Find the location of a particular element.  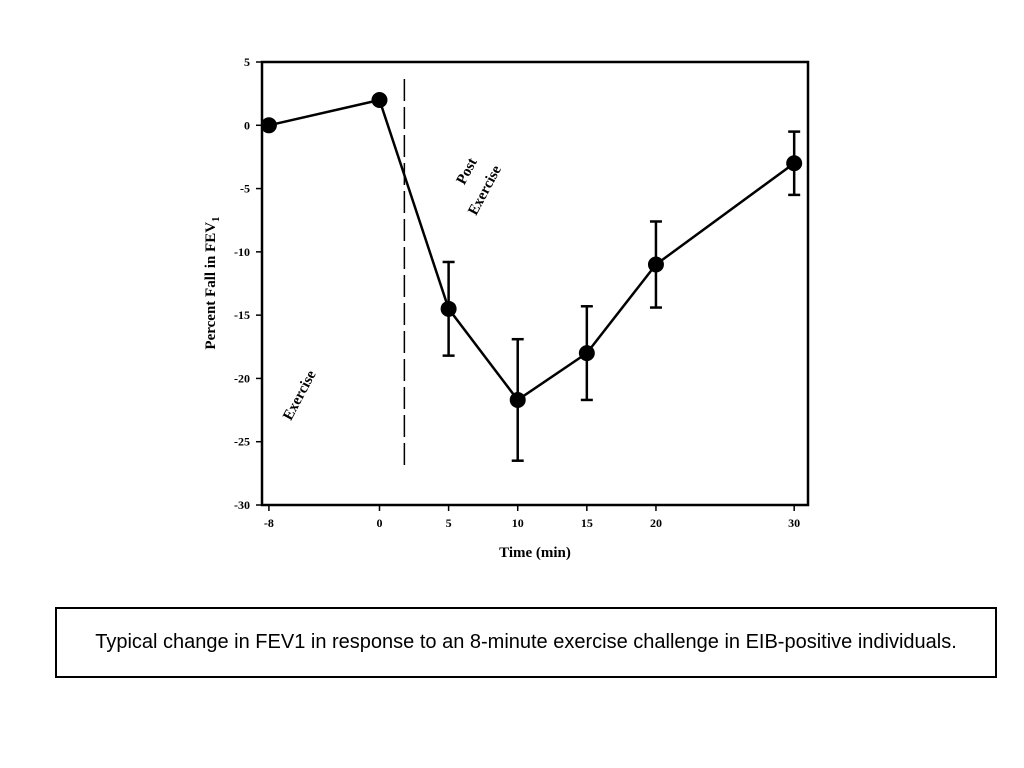

y-tick-label: -5 is located at coordinates (245, 189).